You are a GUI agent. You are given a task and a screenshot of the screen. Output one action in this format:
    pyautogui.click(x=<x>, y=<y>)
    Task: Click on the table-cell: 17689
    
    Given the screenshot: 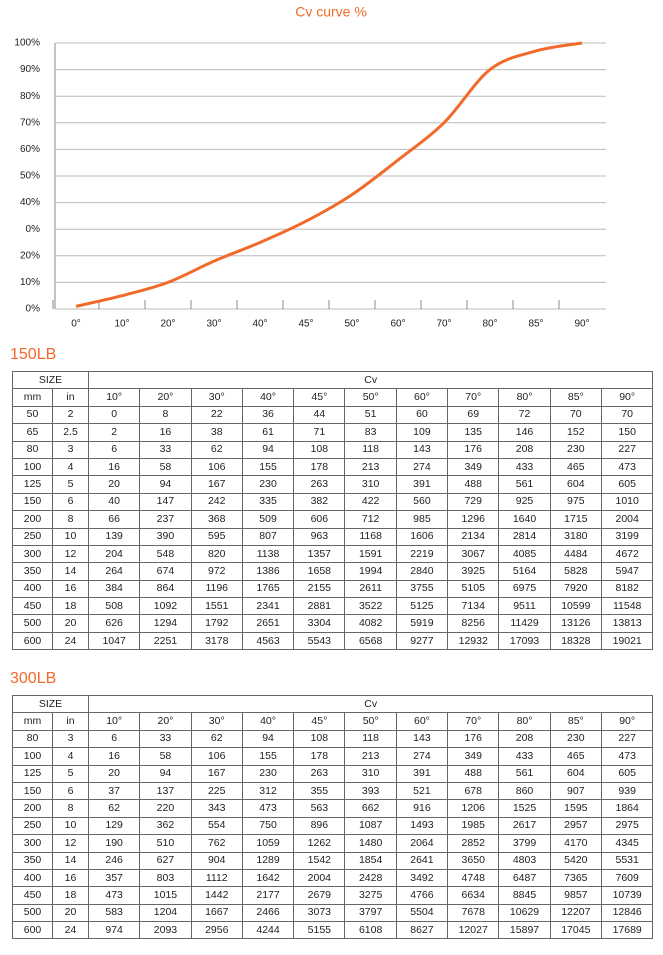 What is the action you would take?
    pyautogui.click(x=627, y=930)
    